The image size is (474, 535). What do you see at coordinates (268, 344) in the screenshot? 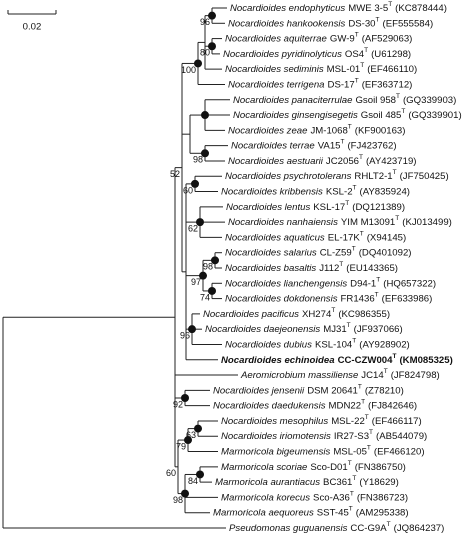
I see `species-name: Nocardioides dubius` at bounding box center [268, 344].